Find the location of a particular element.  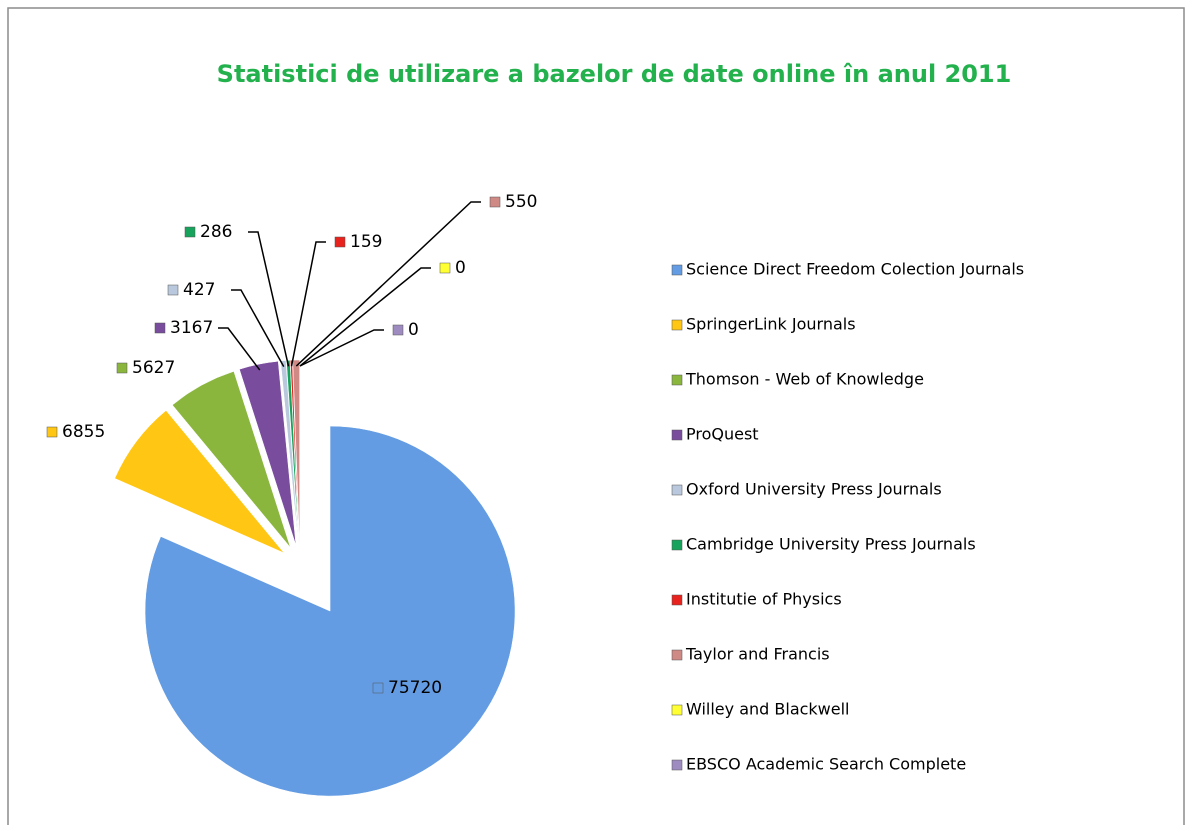

data-label: 75720 is located at coordinates (415, 688).